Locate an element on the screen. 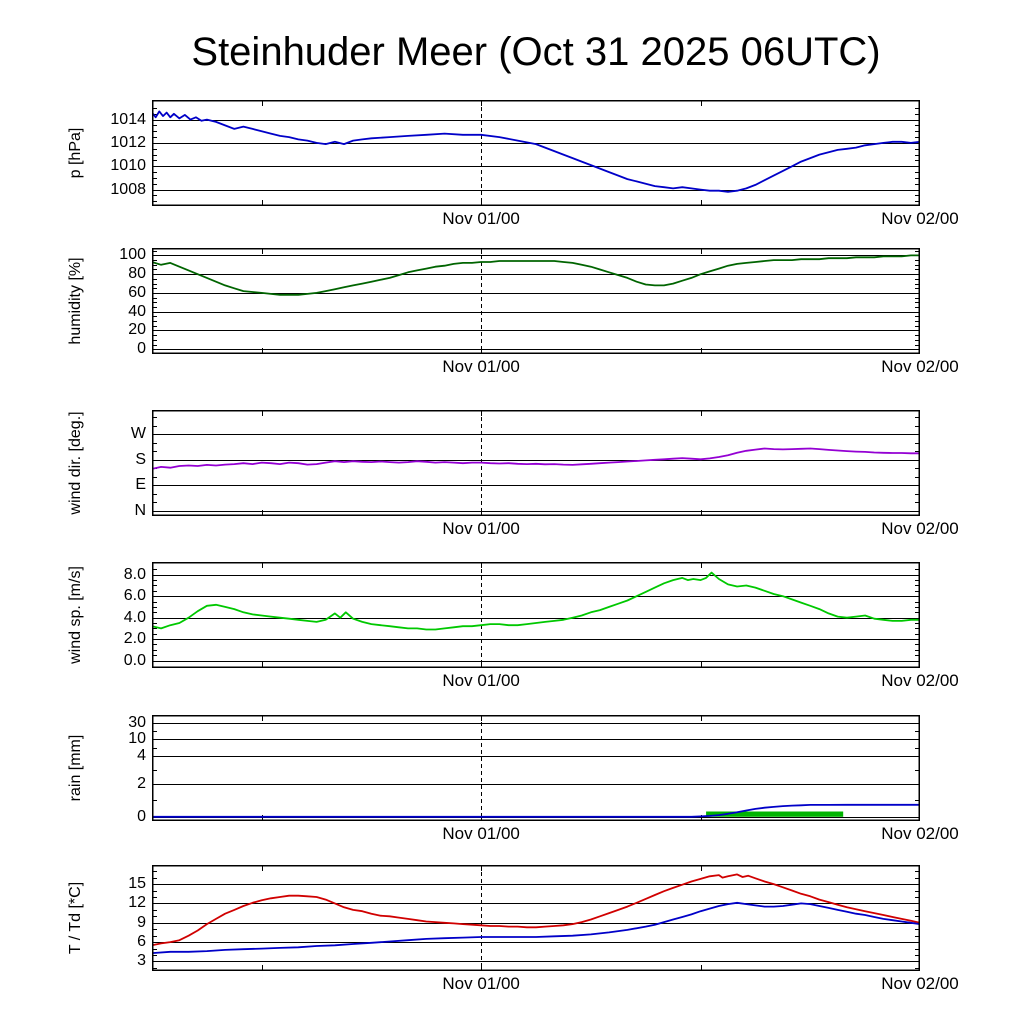  rain-x-tick-label: Nov 02/00 is located at coordinates (920, 833).